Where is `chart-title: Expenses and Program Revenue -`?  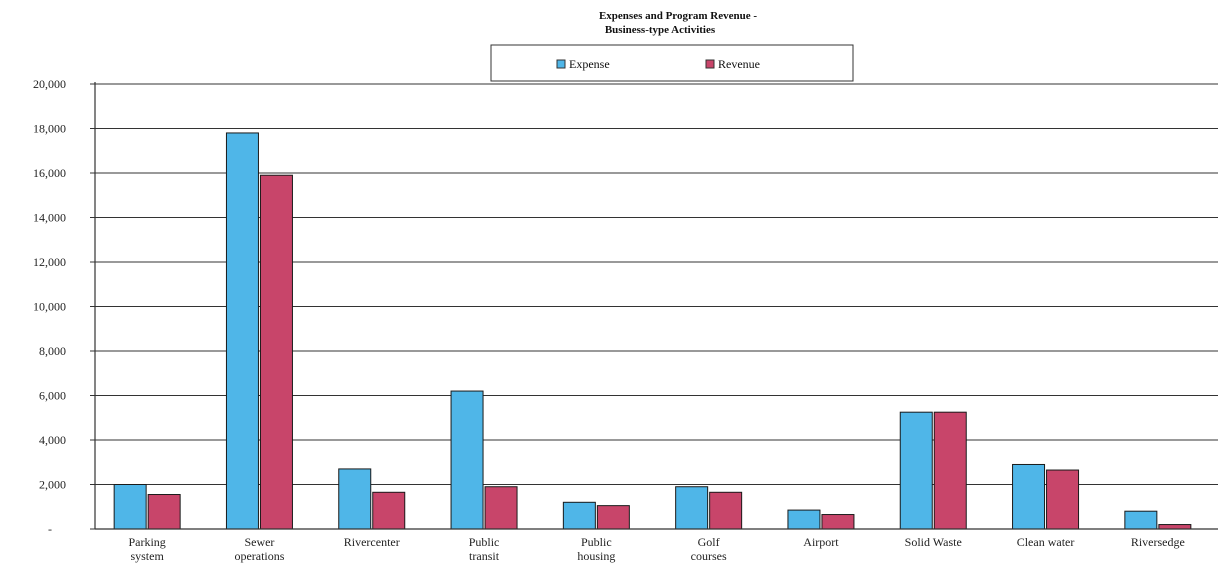 chart-title: Expenses and Program Revenue - is located at coordinates (678, 16).